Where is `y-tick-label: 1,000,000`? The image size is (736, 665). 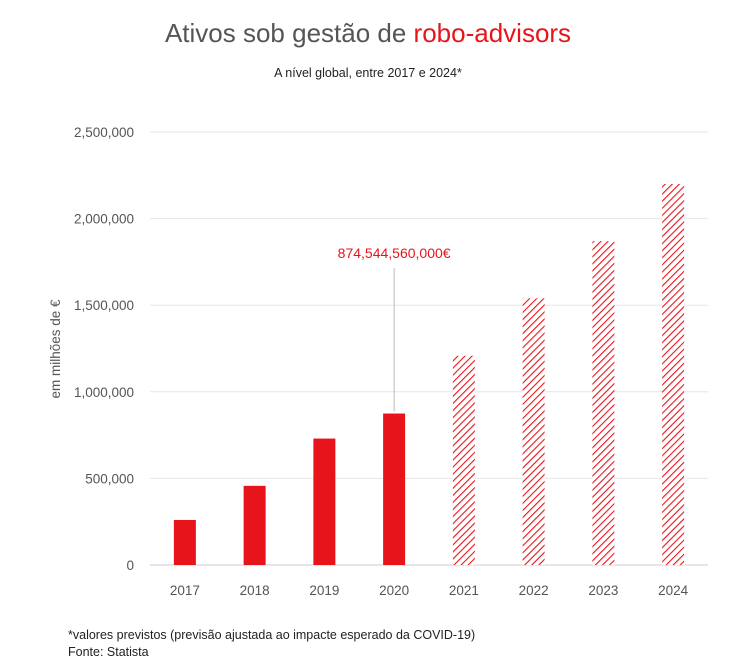
y-tick-label: 1,000,000 is located at coordinates (104, 392).